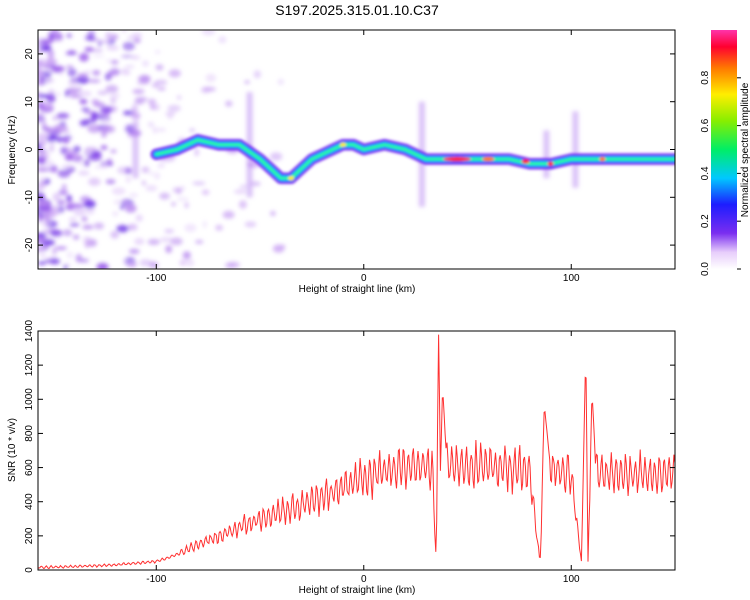 The image size is (750, 600). Describe the element at coordinates (29, 54) in the screenshot. I see `y-tick-label: 20` at that location.